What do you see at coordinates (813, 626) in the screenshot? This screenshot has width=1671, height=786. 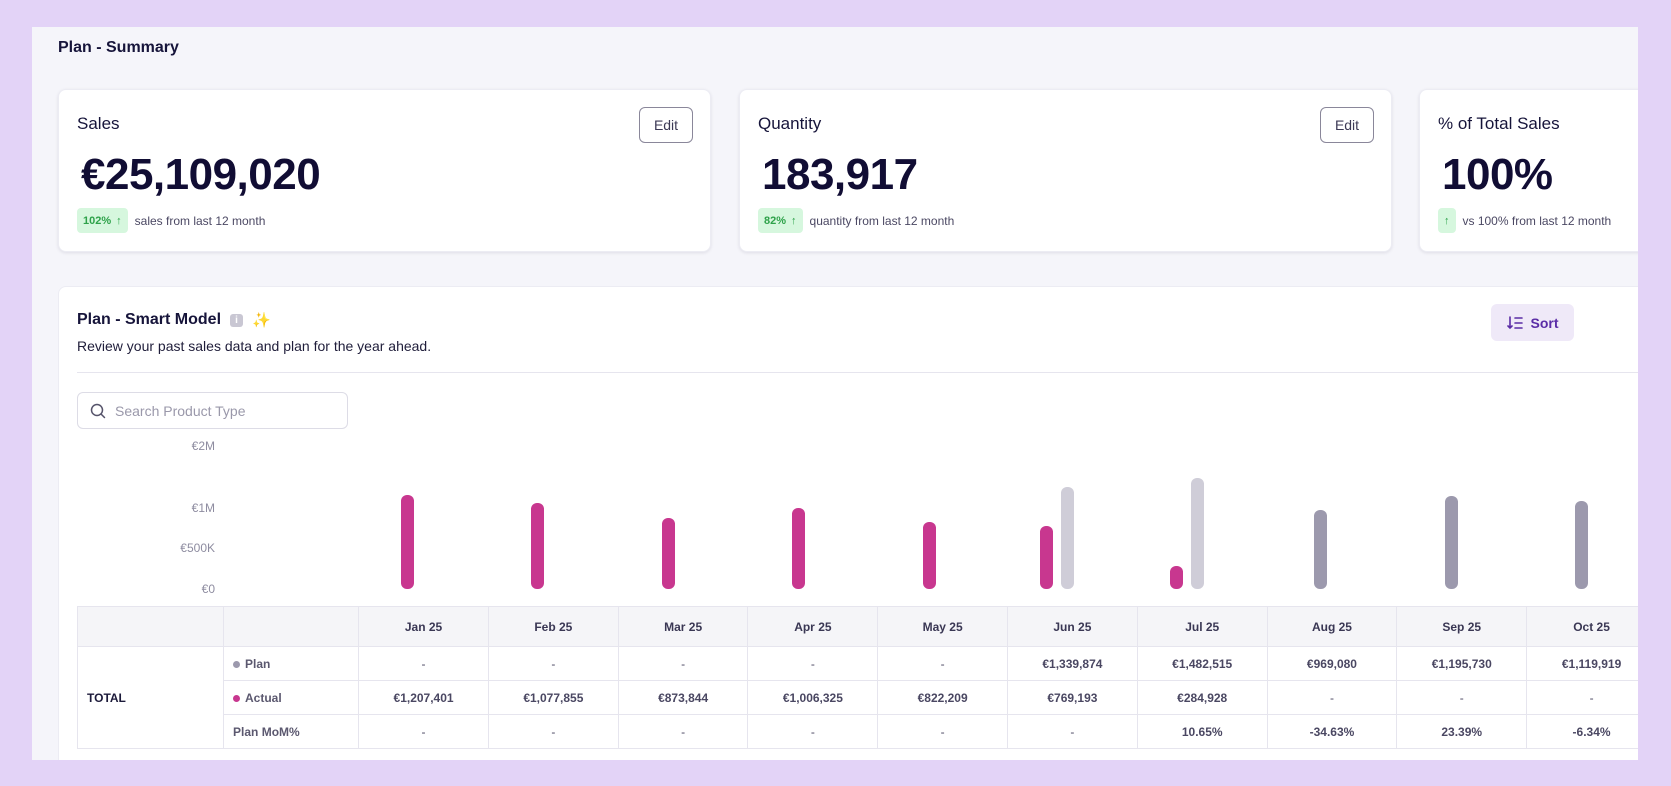 I see `column-header: Apr 25` at bounding box center [813, 626].